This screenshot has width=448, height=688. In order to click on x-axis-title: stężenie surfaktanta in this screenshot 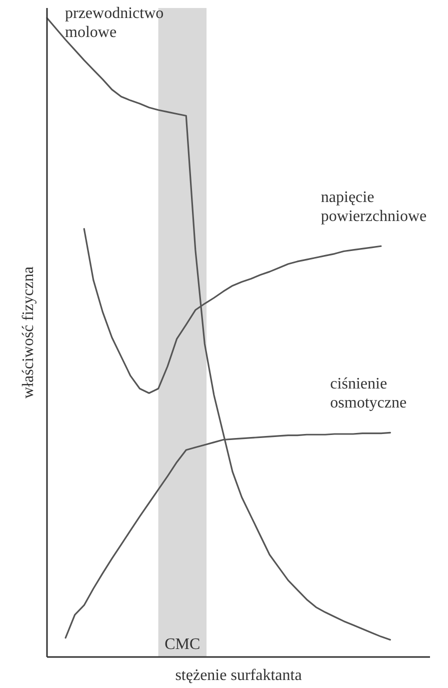, I will do `click(238, 675)`.